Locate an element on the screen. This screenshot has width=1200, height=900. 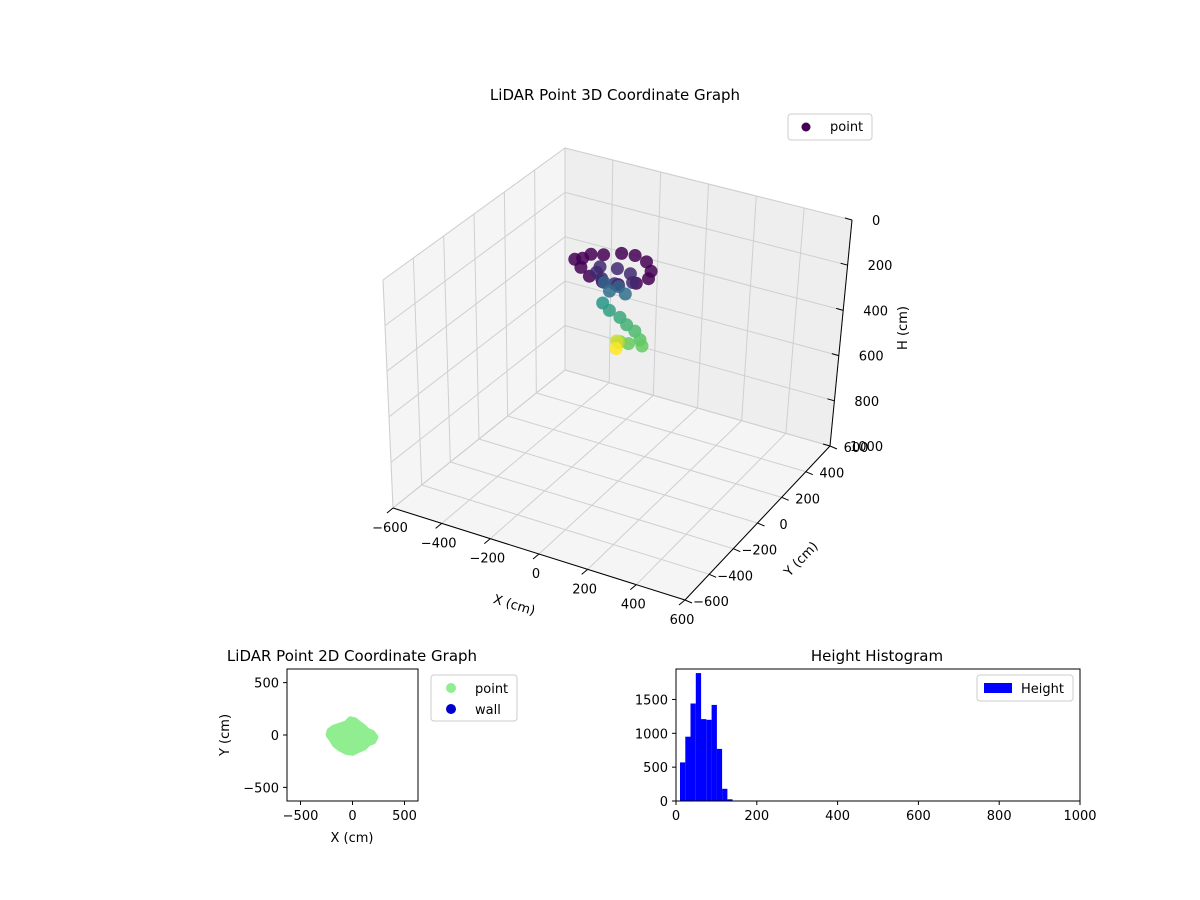
h-tick-label-3d: 600 is located at coordinates (871, 357).